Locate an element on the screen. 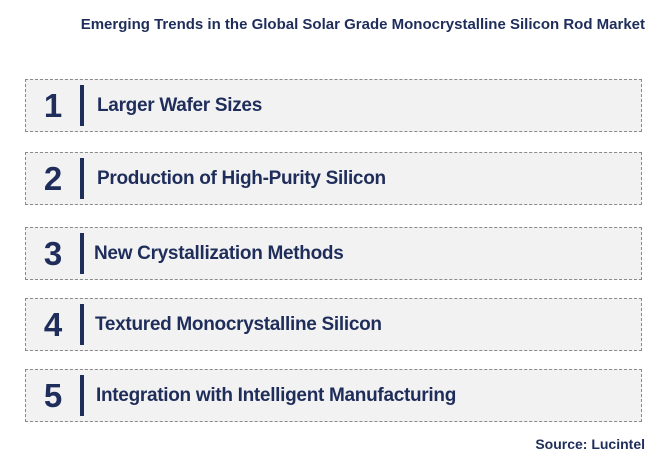  trend-number: 5 is located at coordinates (53, 395).